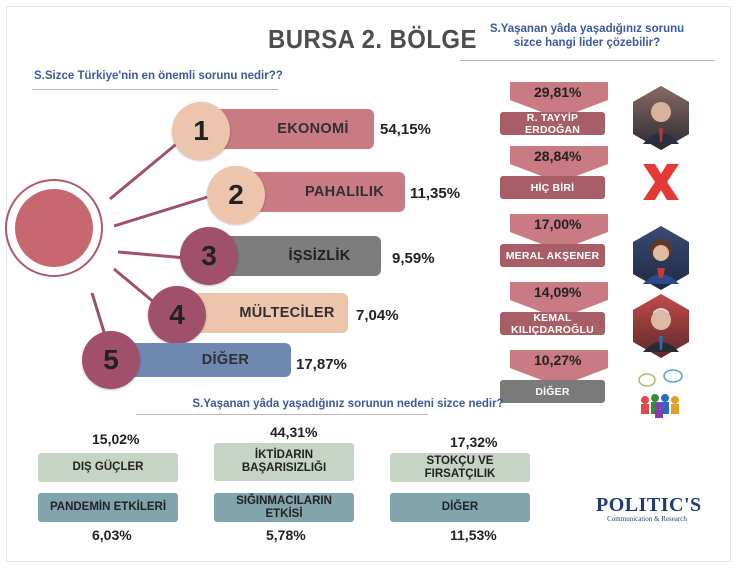 This screenshot has height=568, width=737. What do you see at coordinates (209, 256) in the screenshot?
I see `rank-circle-3: 3` at bounding box center [209, 256].